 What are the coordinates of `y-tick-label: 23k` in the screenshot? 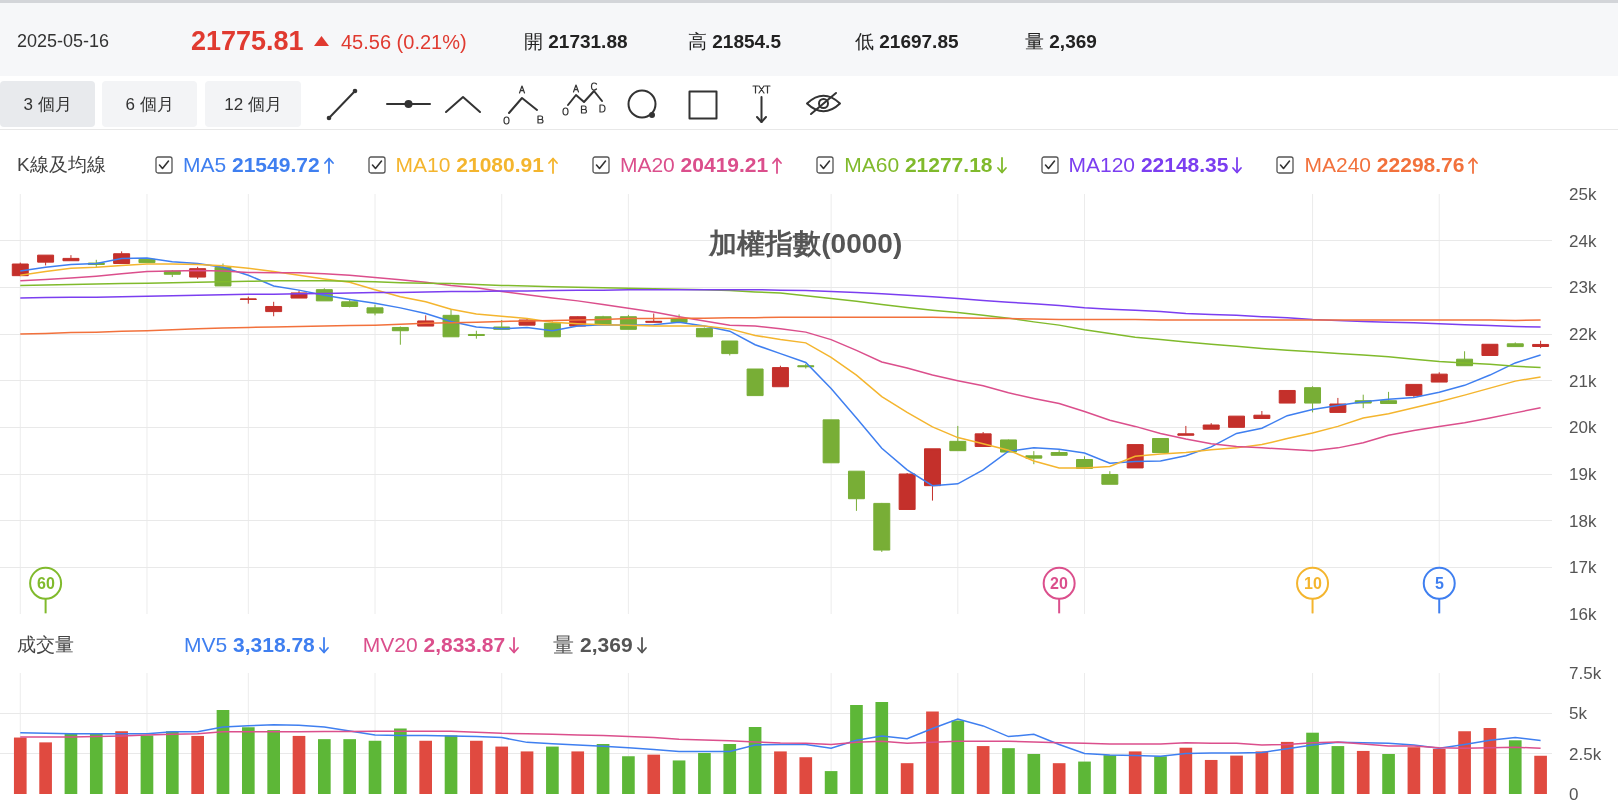 It's located at (1583, 288).